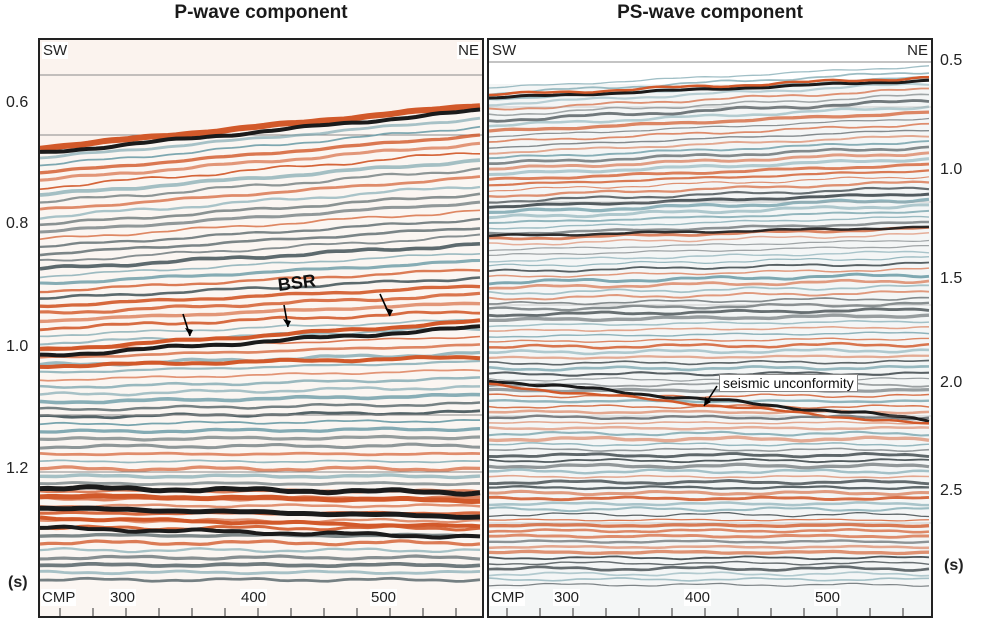 The height and width of the screenshot is (618, 983). I want to click on p-ne-label: NE, so click(468, 50).